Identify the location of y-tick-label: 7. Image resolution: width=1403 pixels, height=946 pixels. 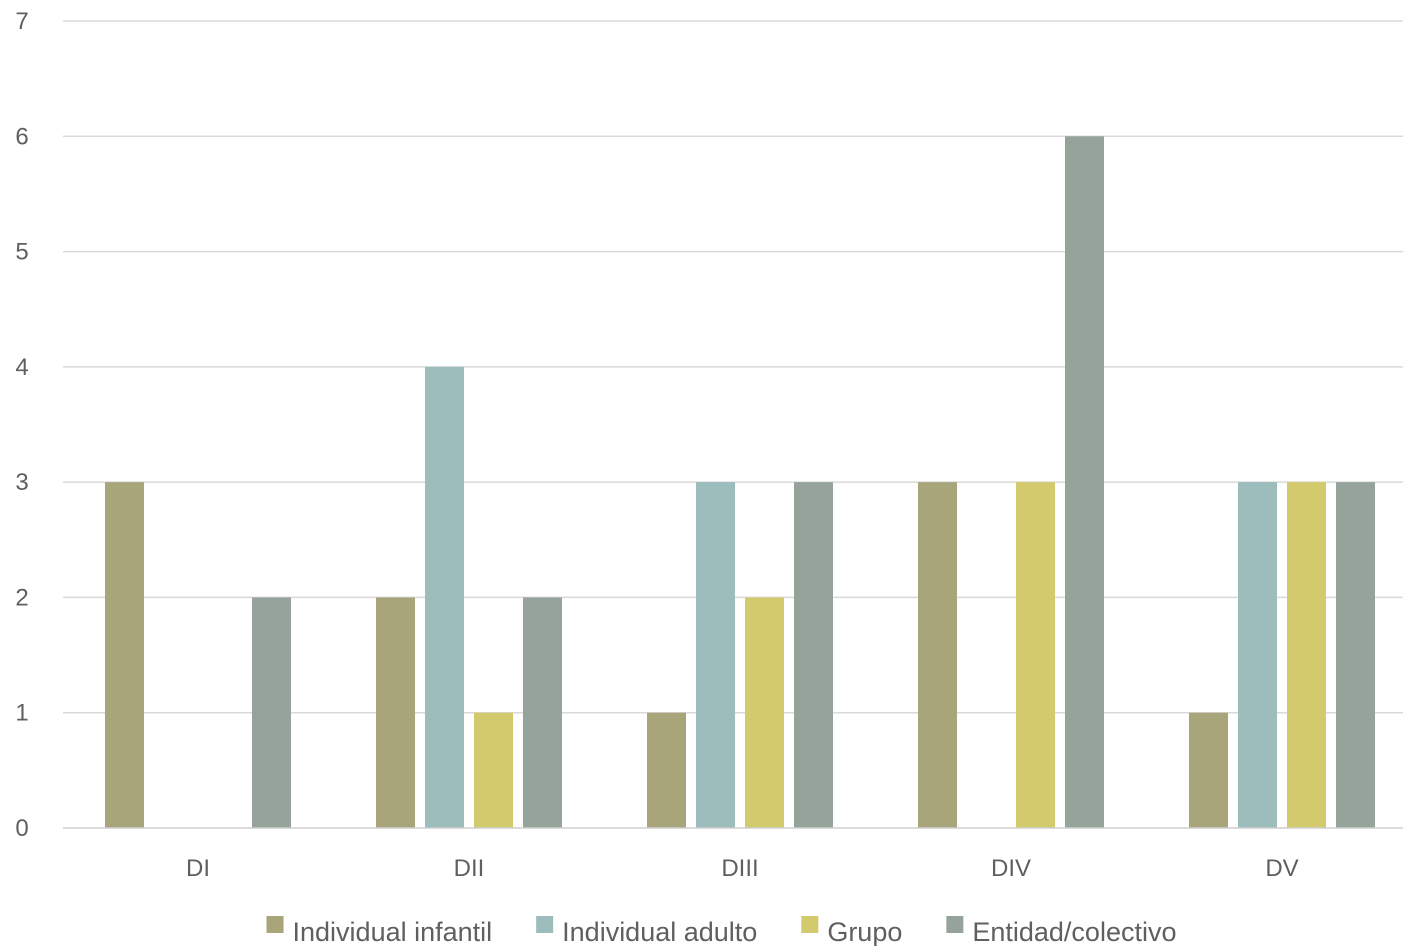
(21, 21).